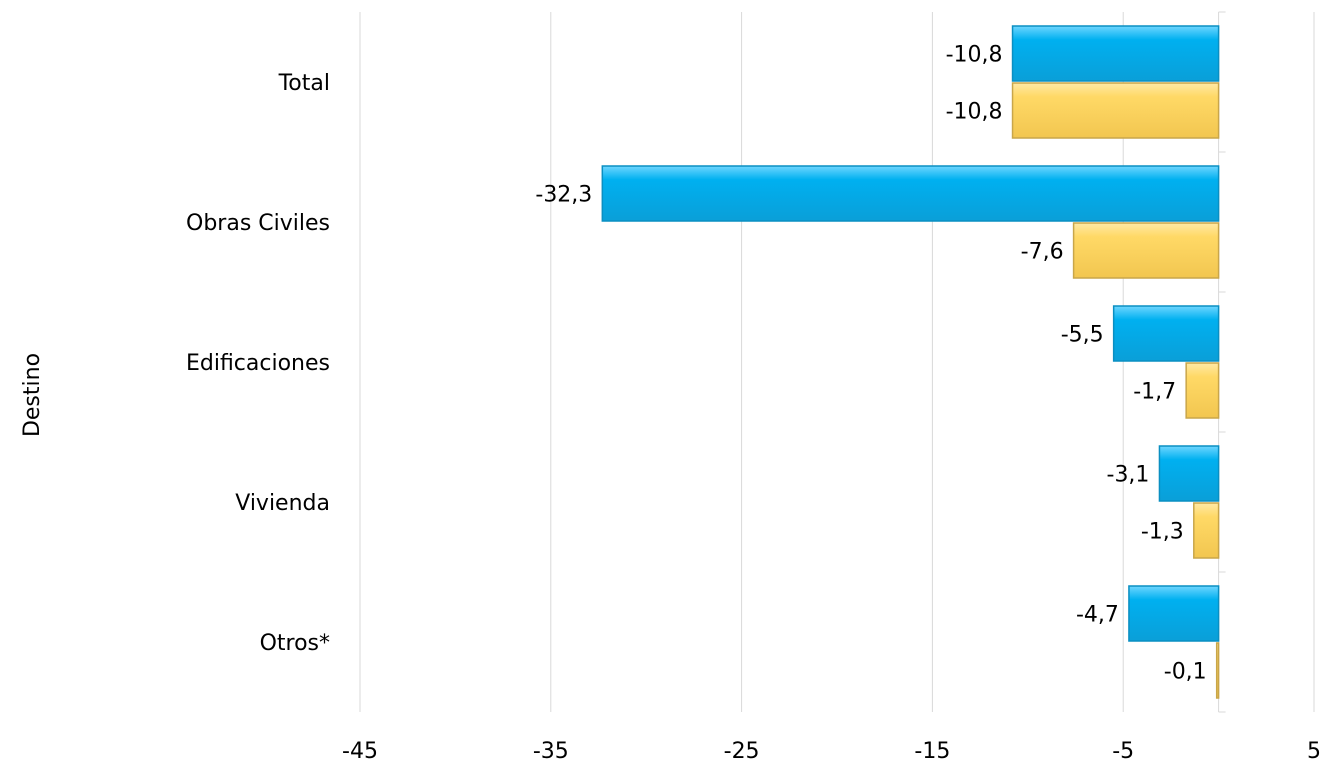 This screenshot has height=764, width=1320. What do you see at coordinates (563, 195) in the screenshot?
I see `data-label: -32,3` at bounding box center [563, 195].